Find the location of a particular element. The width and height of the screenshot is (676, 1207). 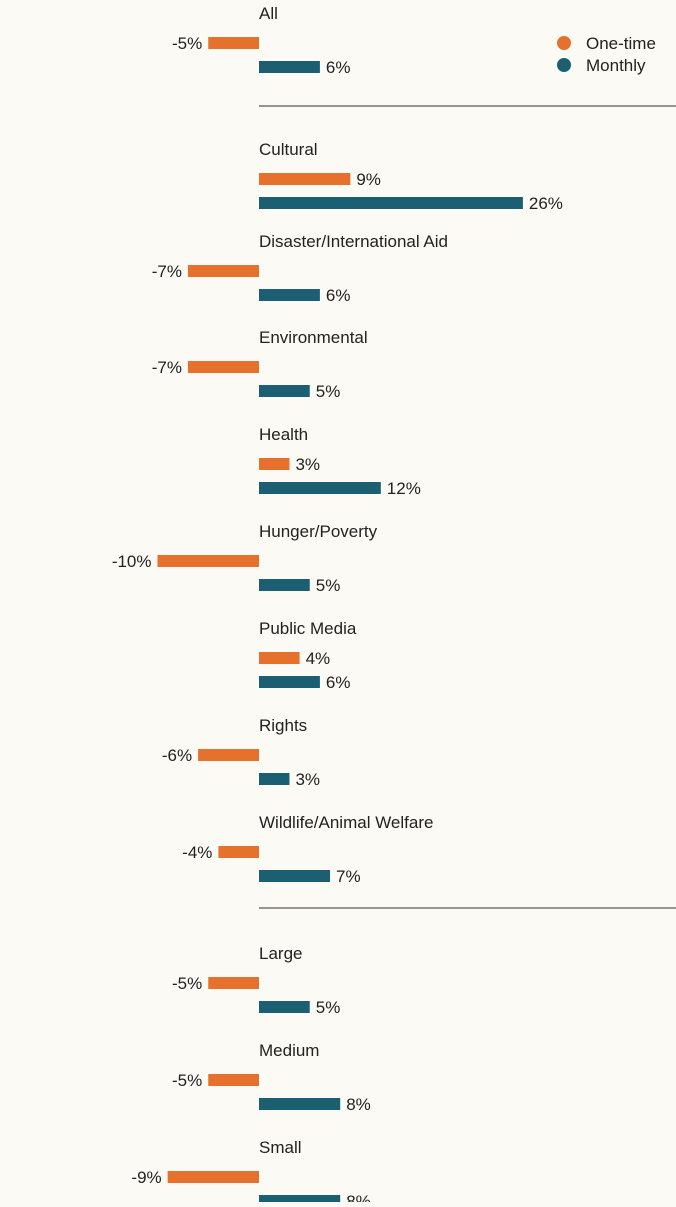

category-label: Disaster/International Aid is located at coordinates (353, 241).